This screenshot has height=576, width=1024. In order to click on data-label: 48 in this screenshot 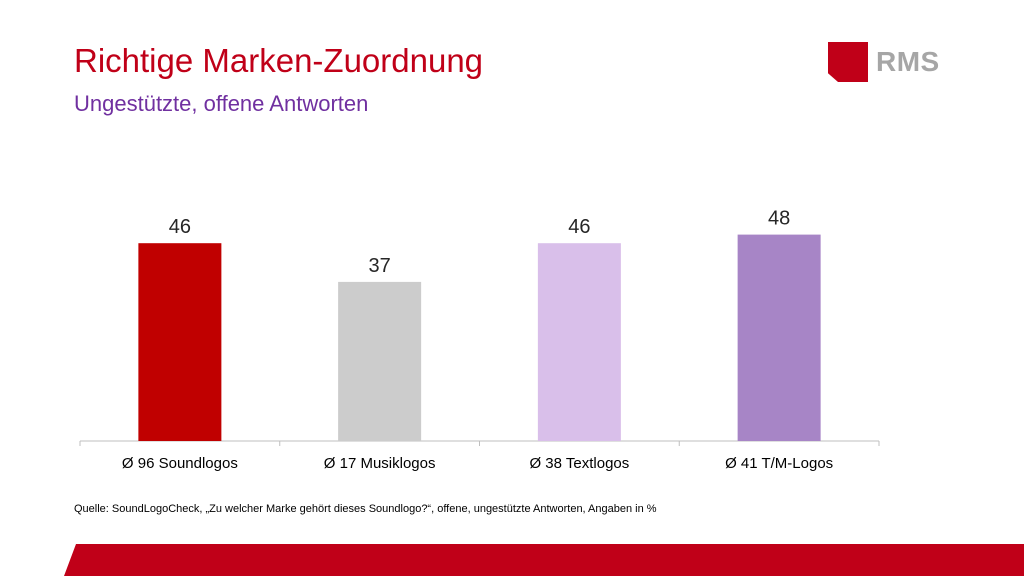, I will do `click(779, 219)`.